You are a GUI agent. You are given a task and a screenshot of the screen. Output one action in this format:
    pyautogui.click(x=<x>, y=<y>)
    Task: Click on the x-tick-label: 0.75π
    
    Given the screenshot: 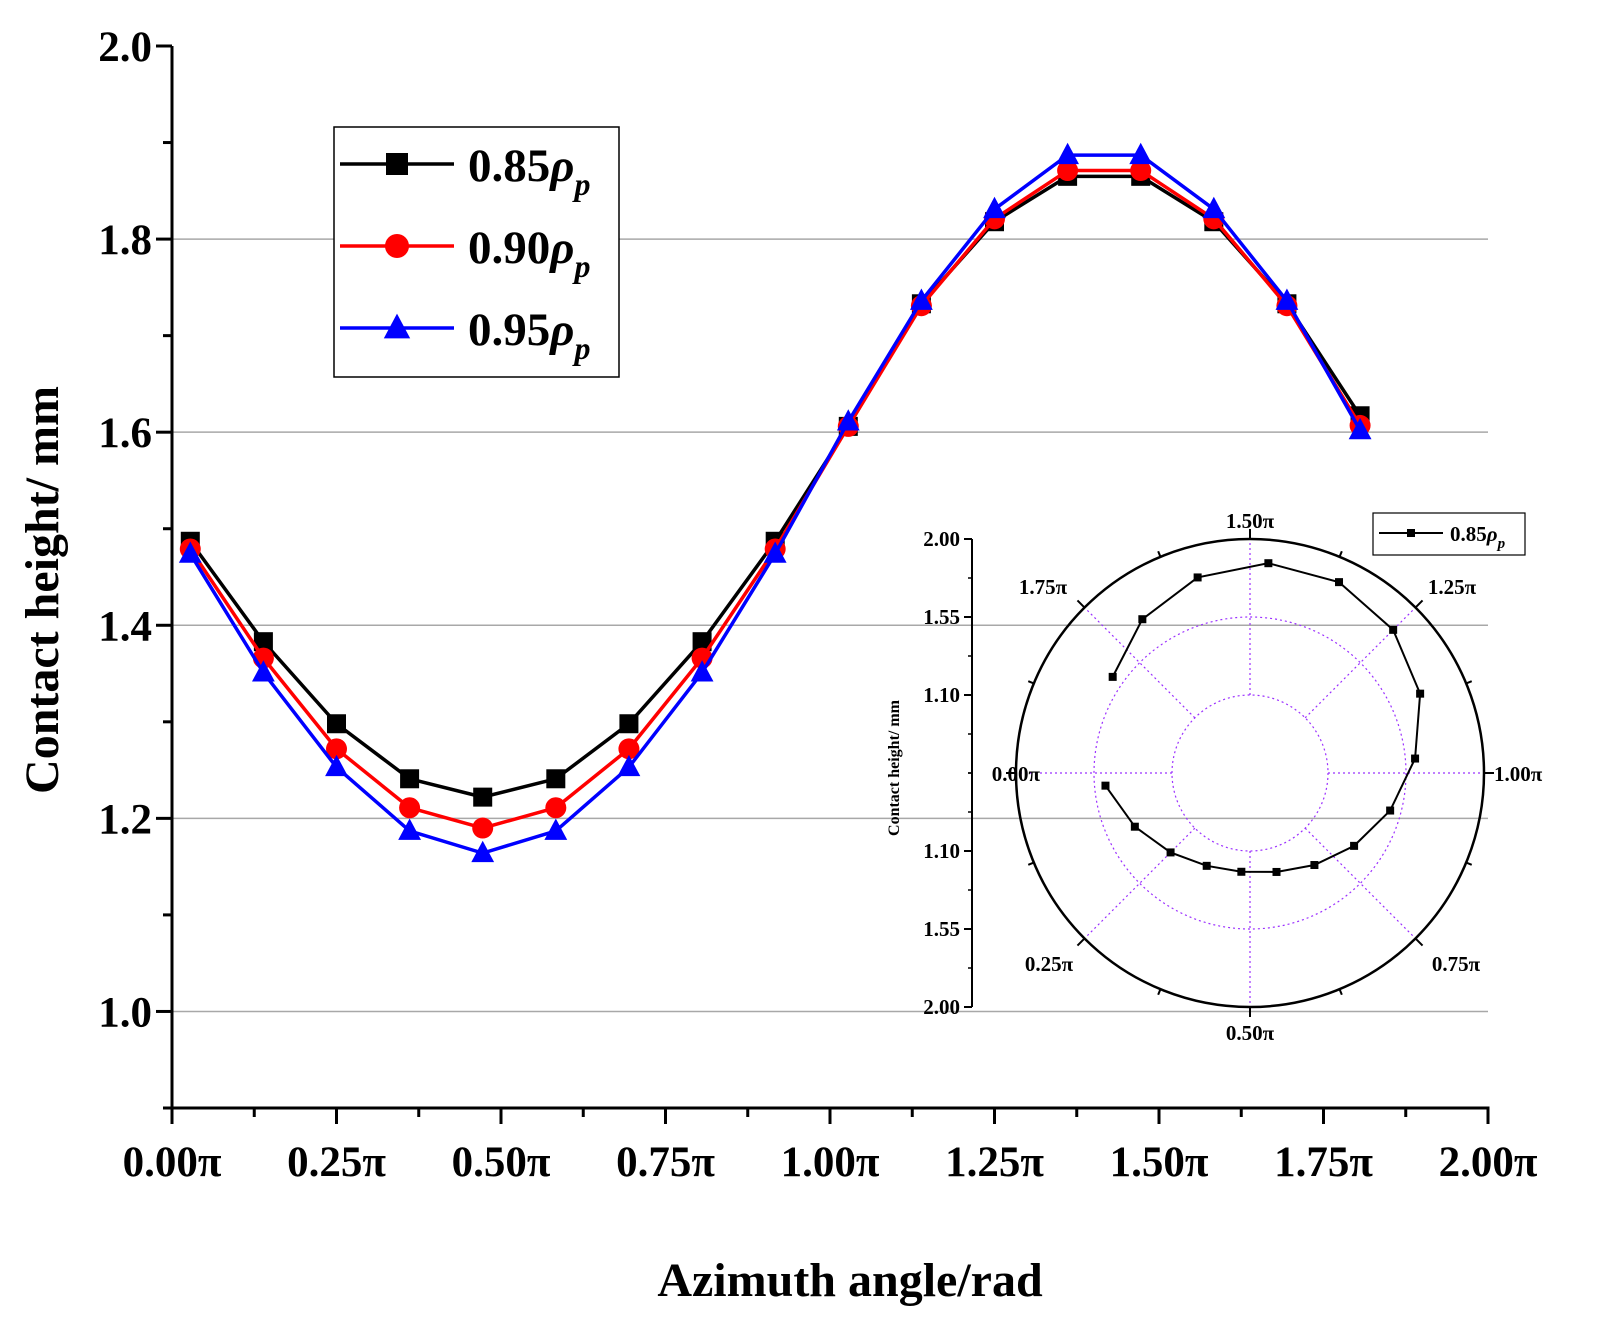 What is the action you would take?
    pyautogui.click(x=665, y=1162)
    